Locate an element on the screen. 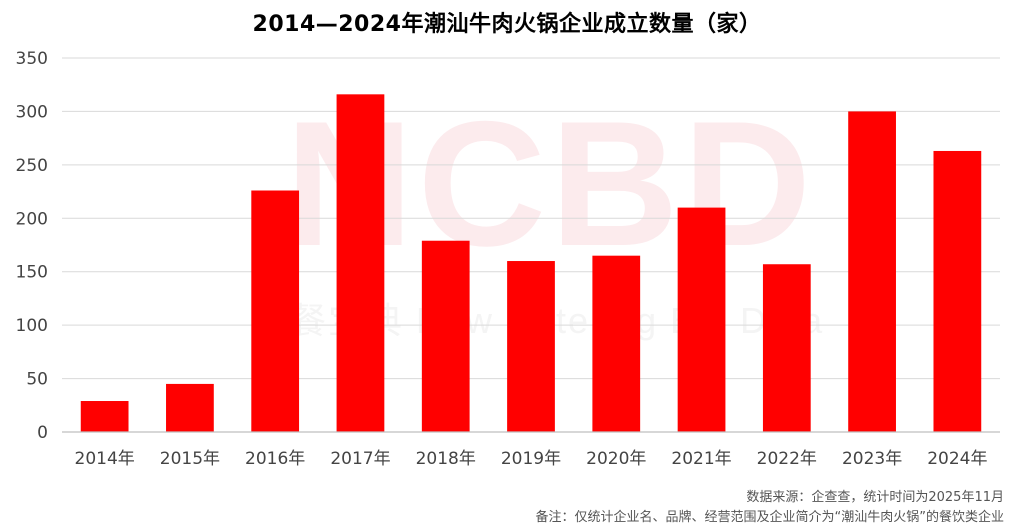 This screenshot has width=1014, height=530. y-tick-label: 250 is located at coordinates (32, 166).